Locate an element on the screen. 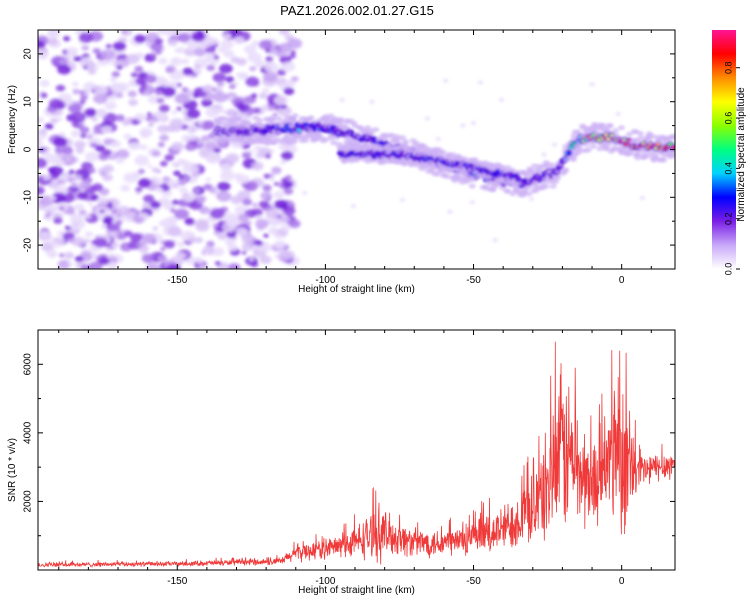 The width and height of the screenshot is (750, 600). x-tick-label: -50 is located at coordinates (473, 581).